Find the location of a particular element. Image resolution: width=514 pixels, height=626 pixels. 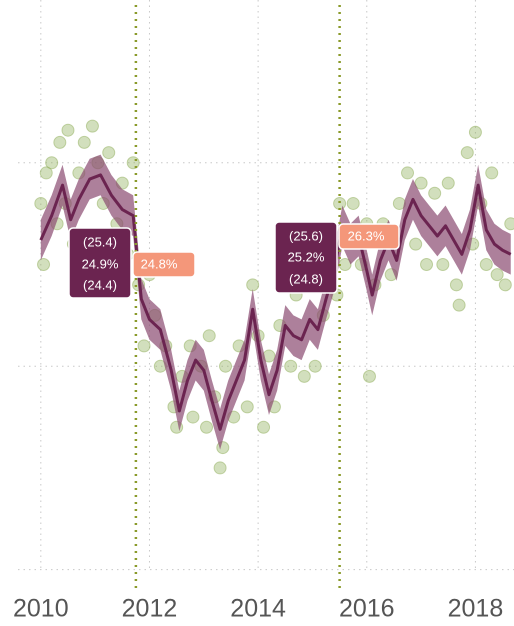

x-tick-label: 2014 is located at coordinates (258, 609).